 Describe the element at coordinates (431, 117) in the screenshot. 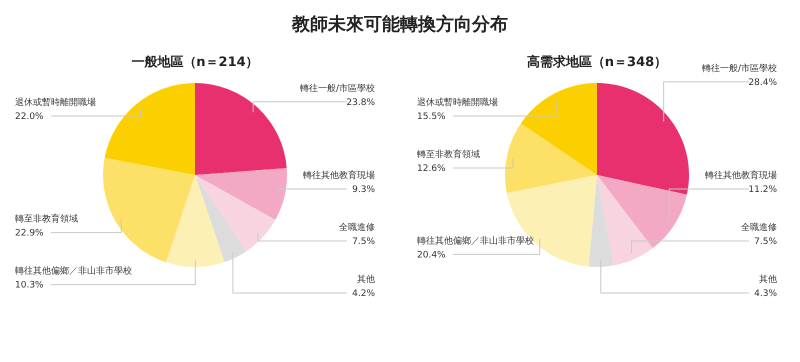

I see `data-label: 15.5%` at that location.